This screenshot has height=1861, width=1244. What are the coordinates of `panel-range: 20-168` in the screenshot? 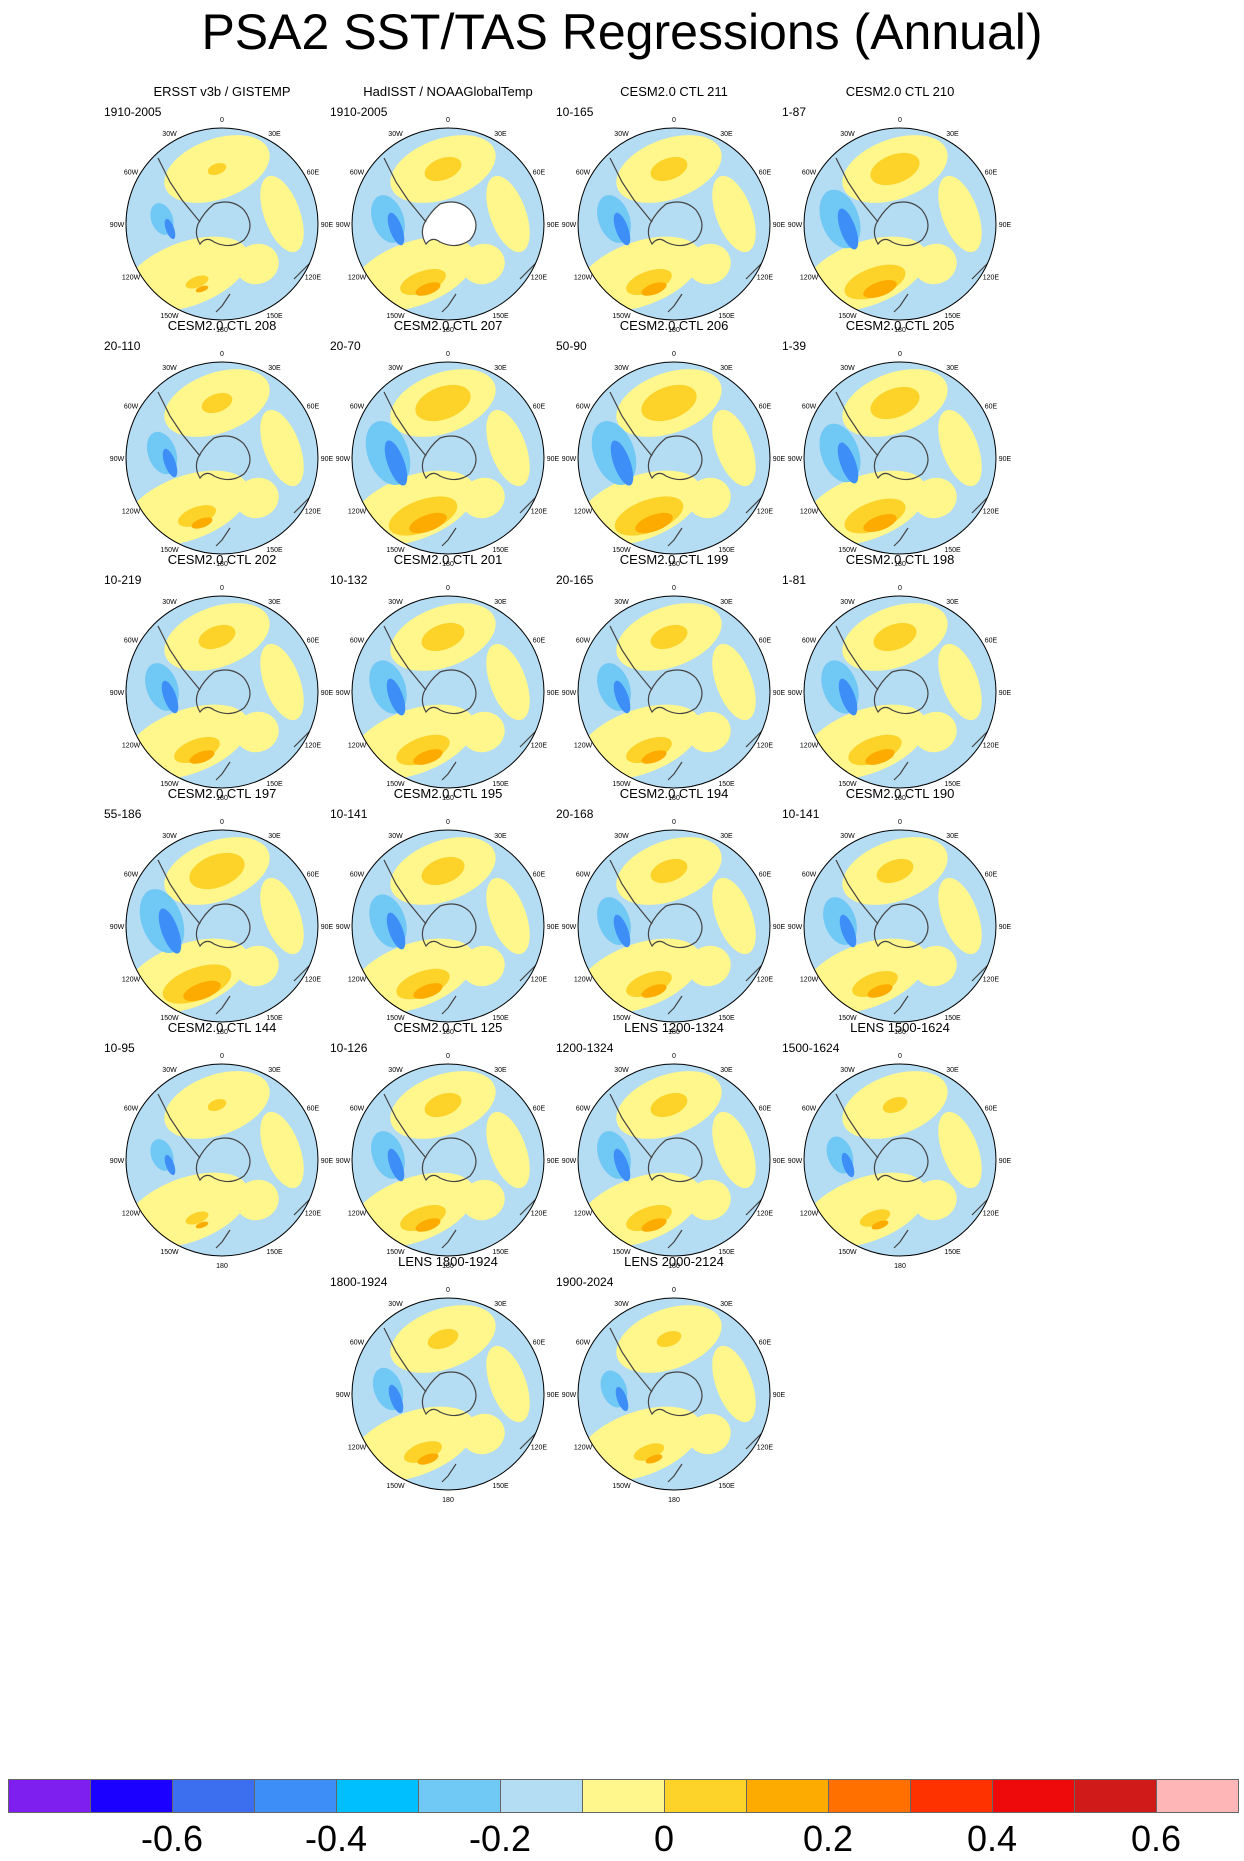 It's located at (575, 814).